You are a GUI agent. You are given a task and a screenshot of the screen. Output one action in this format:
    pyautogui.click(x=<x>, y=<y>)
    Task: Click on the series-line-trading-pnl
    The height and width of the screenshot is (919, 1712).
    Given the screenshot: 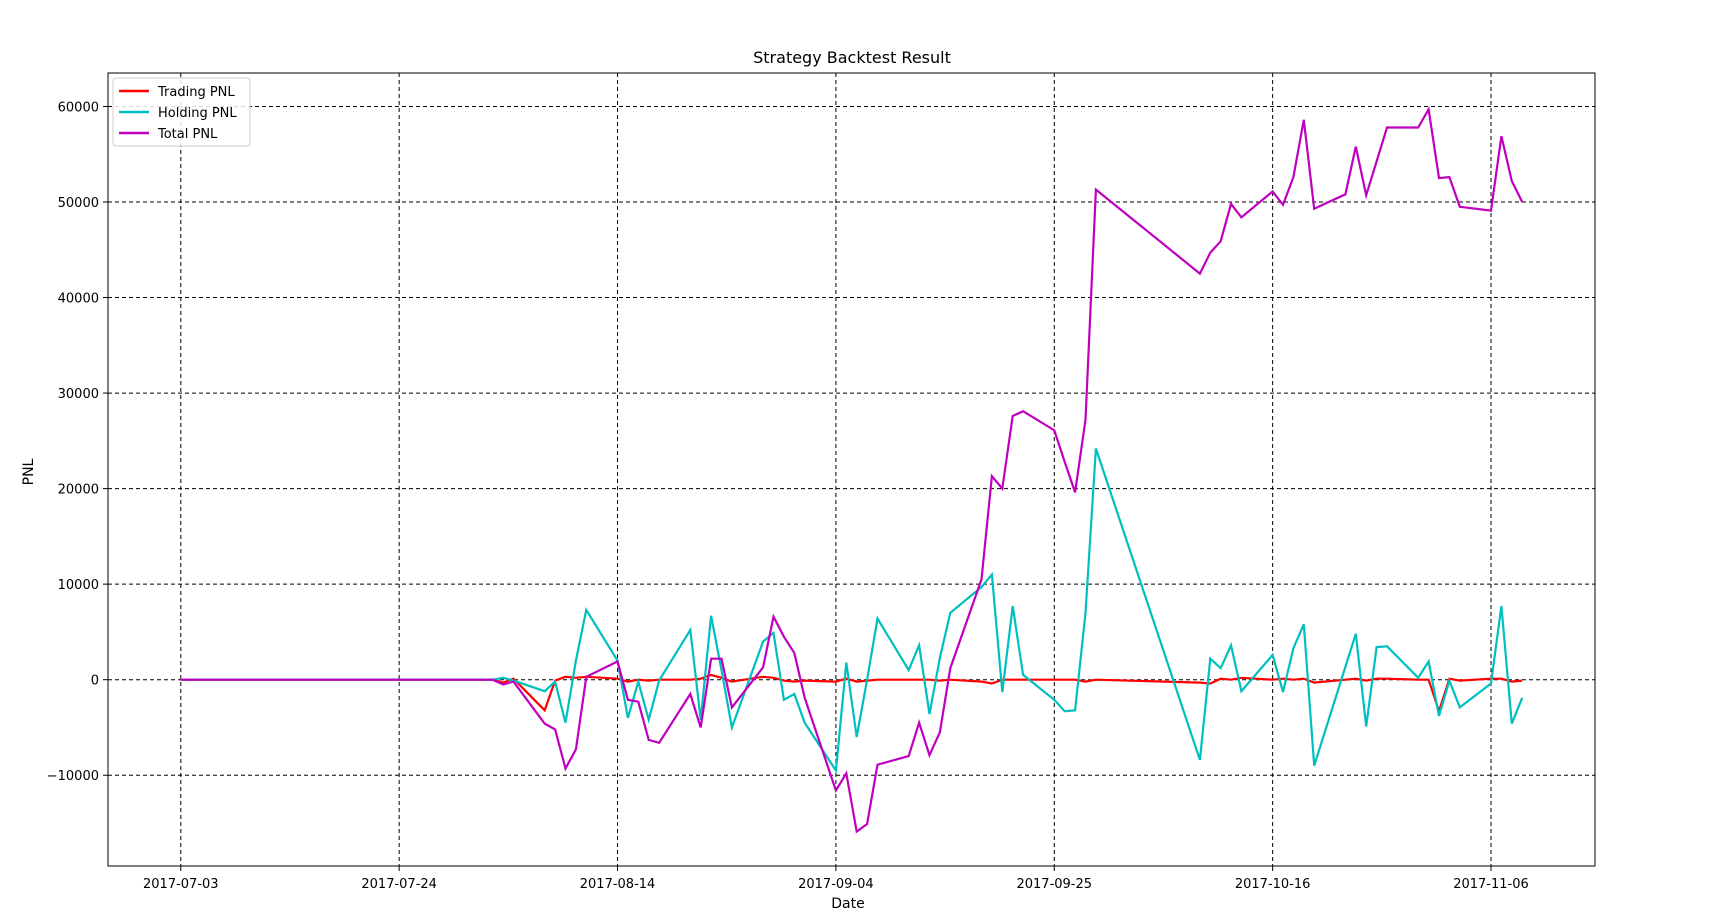 What is the action you would take?
    pyautogui.click(x=851, y=694)
    